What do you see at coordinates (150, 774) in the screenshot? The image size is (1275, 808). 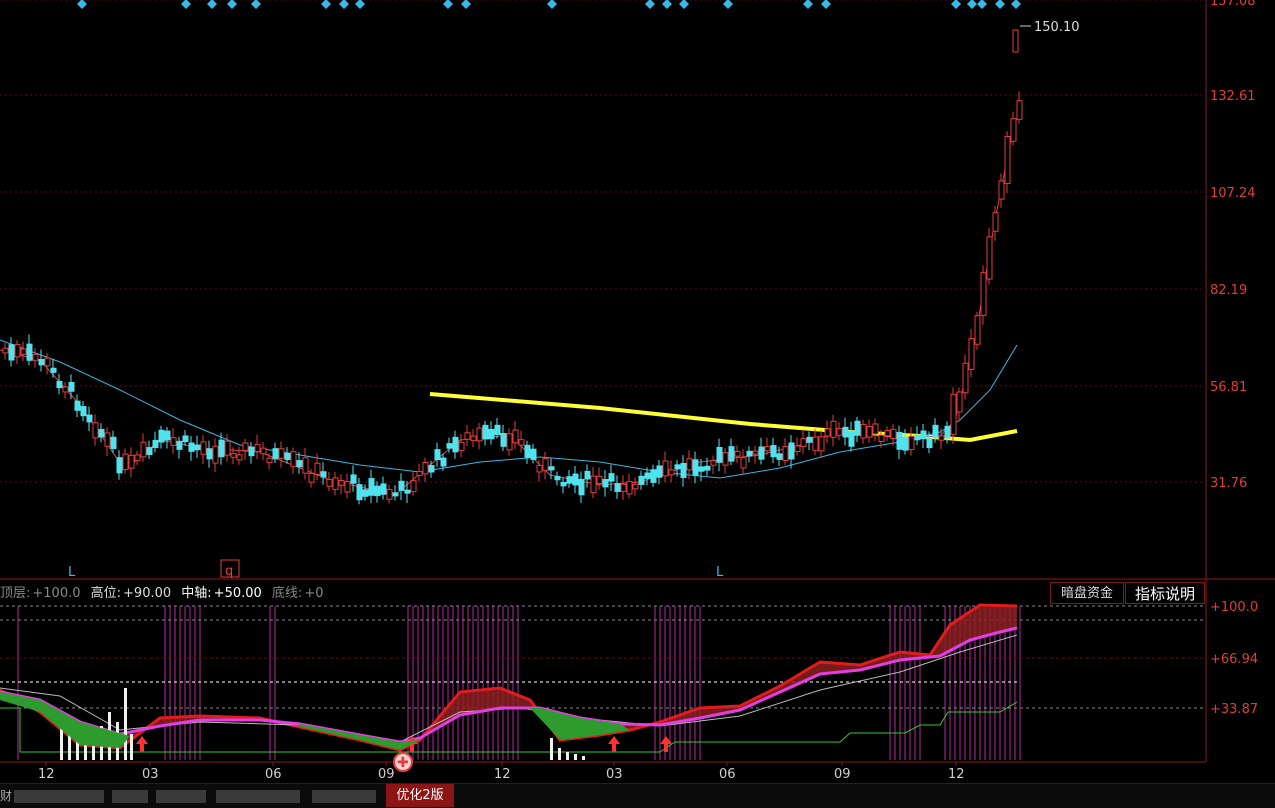 I see `x-axis-label: 03` at bounding box center [150, 774].